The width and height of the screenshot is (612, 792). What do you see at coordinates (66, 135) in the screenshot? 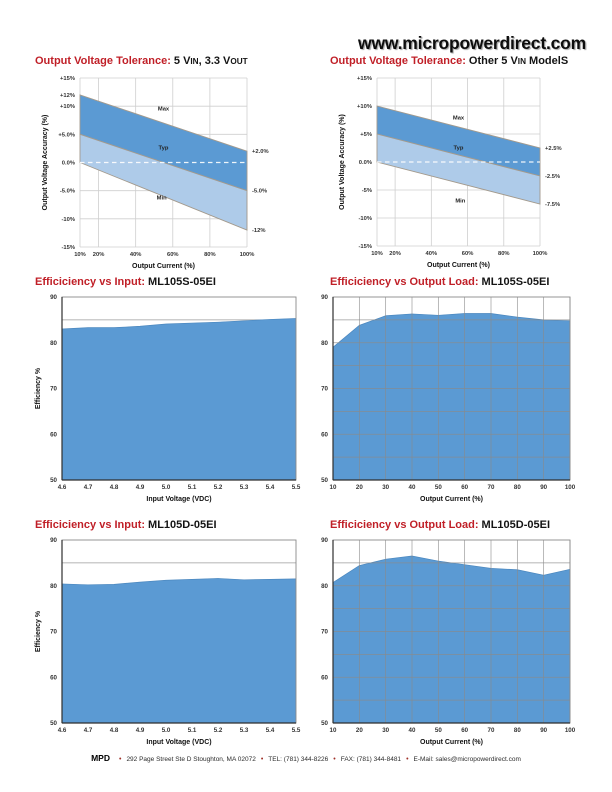
I see `svg-text: +5.0%` at bounding box center [66, 135].